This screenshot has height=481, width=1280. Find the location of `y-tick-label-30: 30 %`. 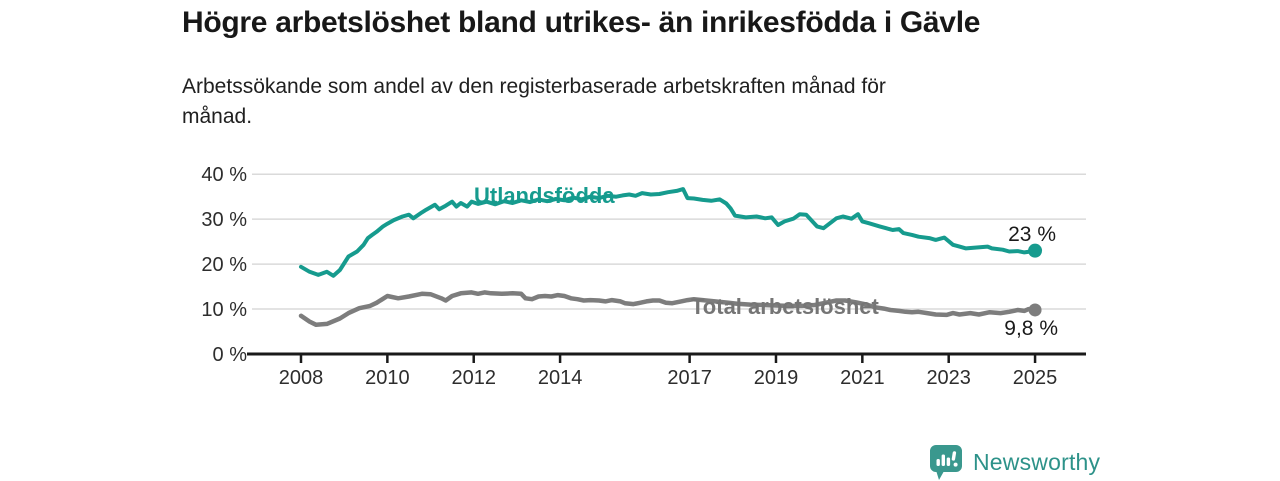

y-tick-label-30: 30 % is located at coordinates (224, 220).